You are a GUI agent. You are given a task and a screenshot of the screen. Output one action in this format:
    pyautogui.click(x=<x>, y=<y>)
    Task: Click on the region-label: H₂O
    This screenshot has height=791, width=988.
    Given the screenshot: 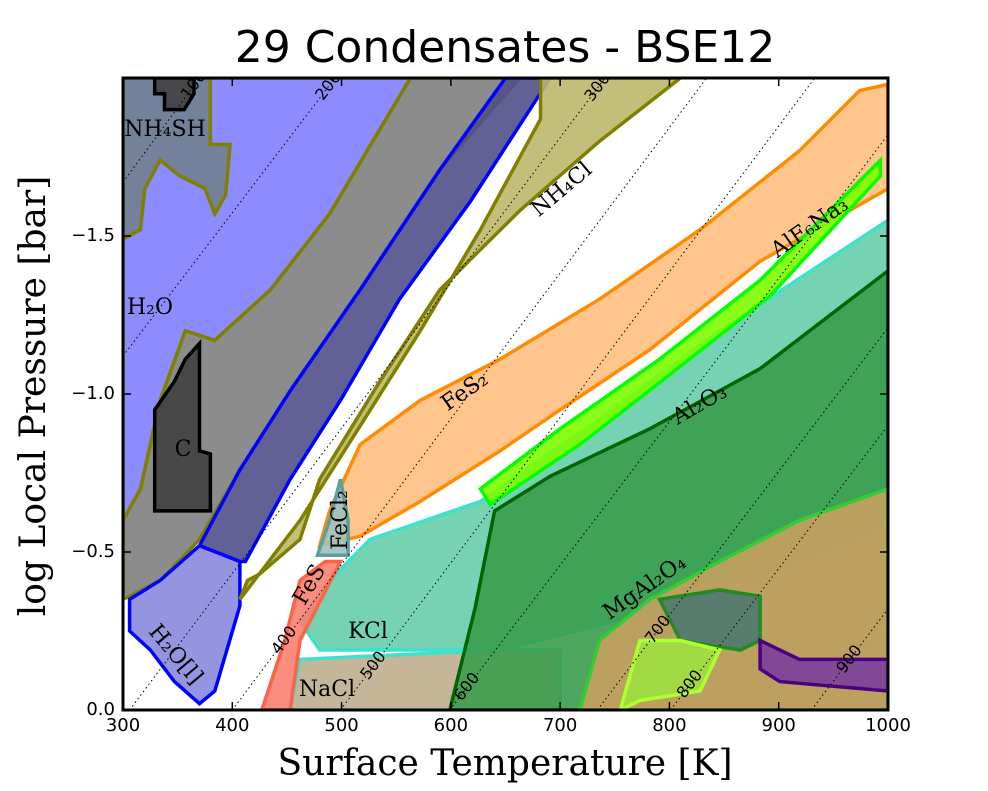 What is the action you would take?
    pyautogui.click(x=150, y=307)
    